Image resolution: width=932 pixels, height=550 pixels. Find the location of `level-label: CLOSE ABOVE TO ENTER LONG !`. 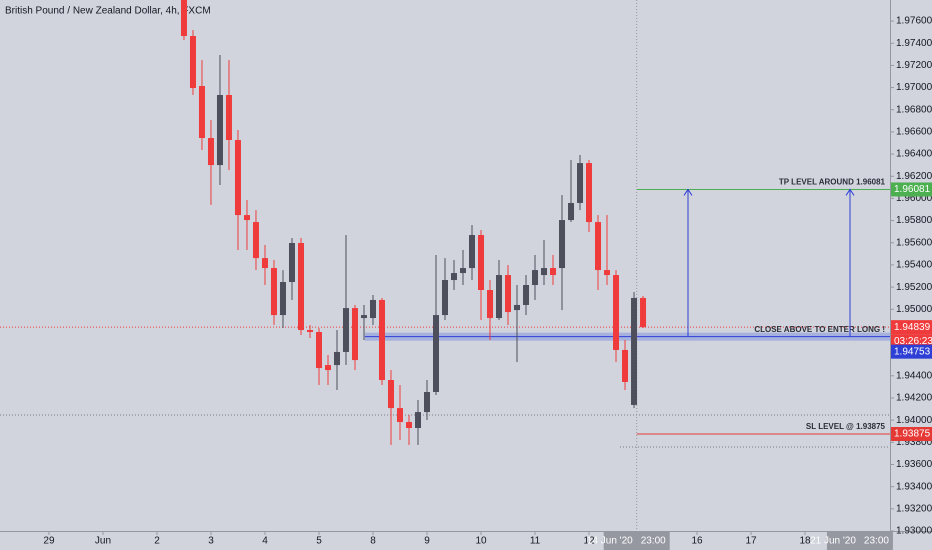

level-label: CLOSE ABOVE TO ENTER LONG ! is located at coordinates (819, 329).